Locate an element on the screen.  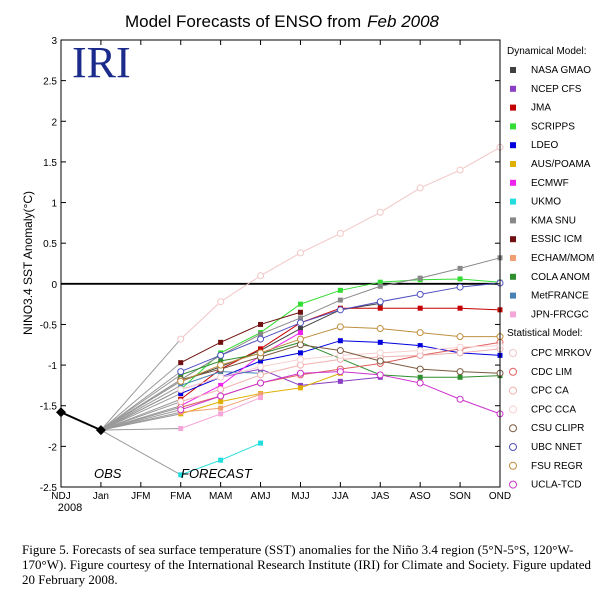
legend-item: CDC LIM is located at coordinates (540, 372).